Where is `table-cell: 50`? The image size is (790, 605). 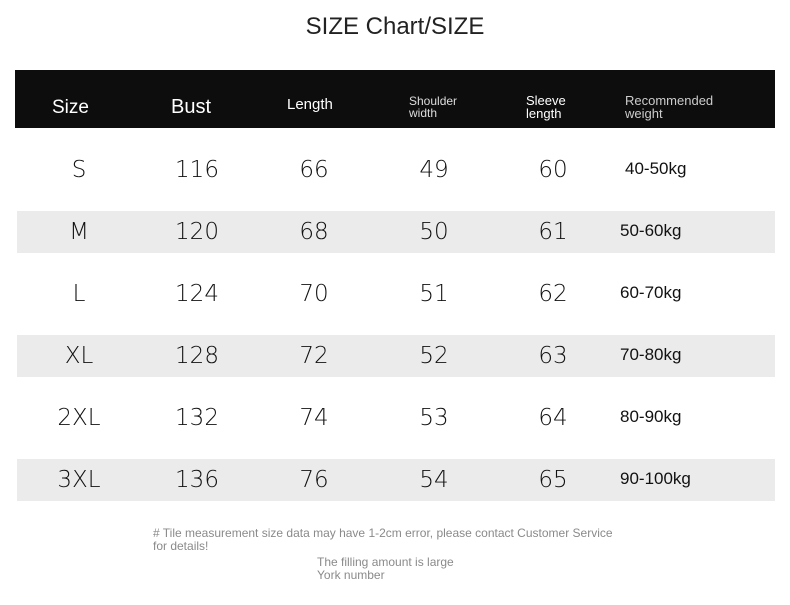 table-cell: 50 is located at coordinates (434, 232).